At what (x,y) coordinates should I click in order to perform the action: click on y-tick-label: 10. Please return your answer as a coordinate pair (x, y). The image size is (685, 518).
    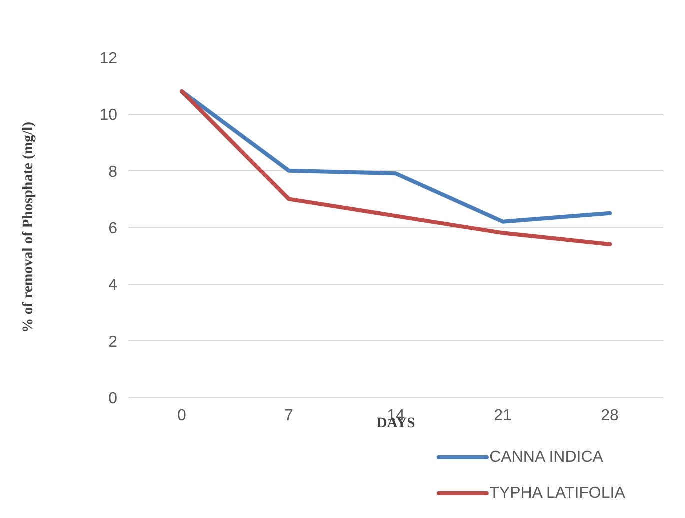
    Looking at the image, I should click on (109, 115).